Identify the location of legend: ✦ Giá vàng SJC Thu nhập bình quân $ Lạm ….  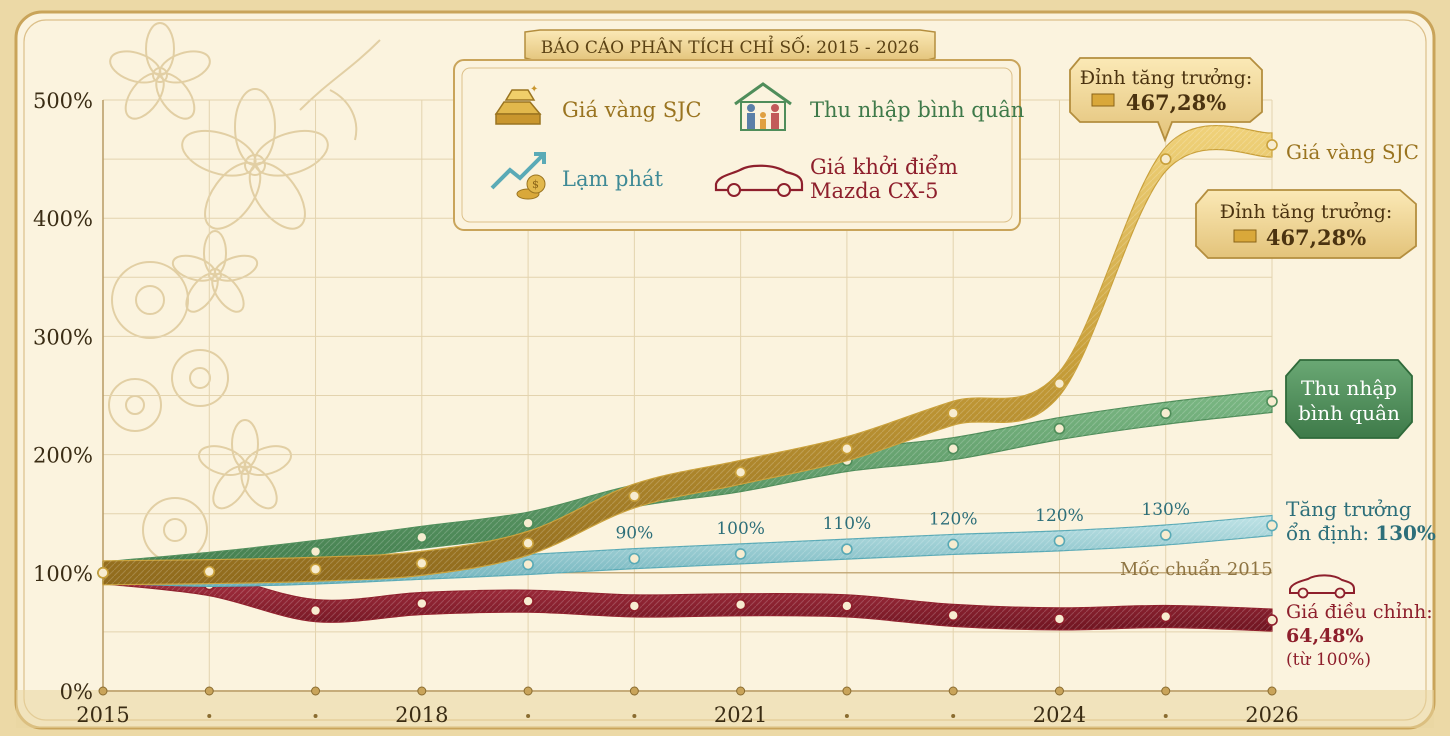
(738, 145).